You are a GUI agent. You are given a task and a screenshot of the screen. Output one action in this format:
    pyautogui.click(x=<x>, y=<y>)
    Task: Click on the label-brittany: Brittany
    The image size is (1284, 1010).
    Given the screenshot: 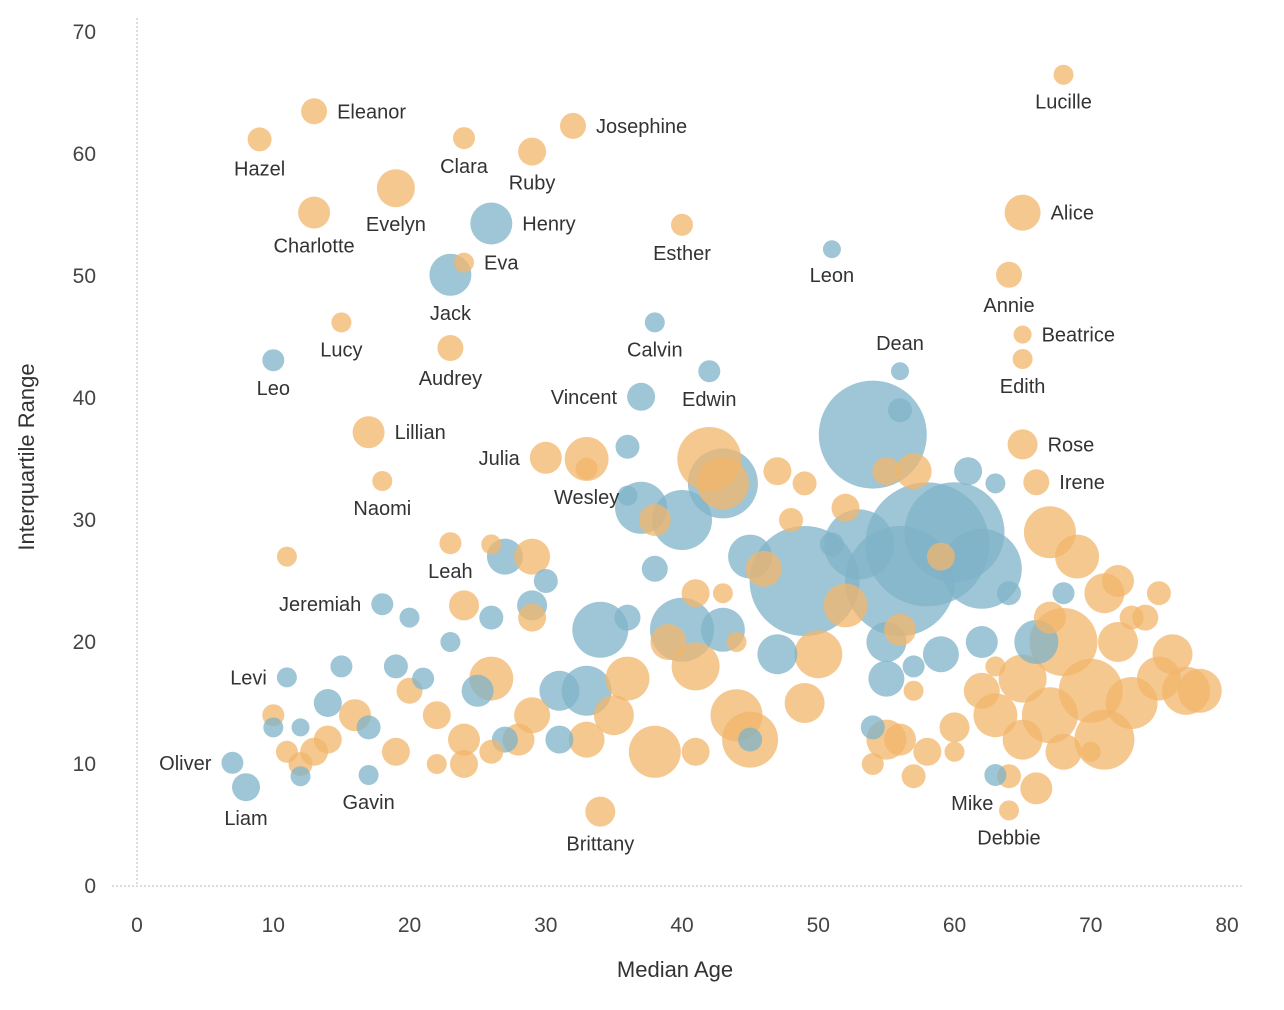 What is the action you would take?
    pyautogui.click(x=600, y=845)
    